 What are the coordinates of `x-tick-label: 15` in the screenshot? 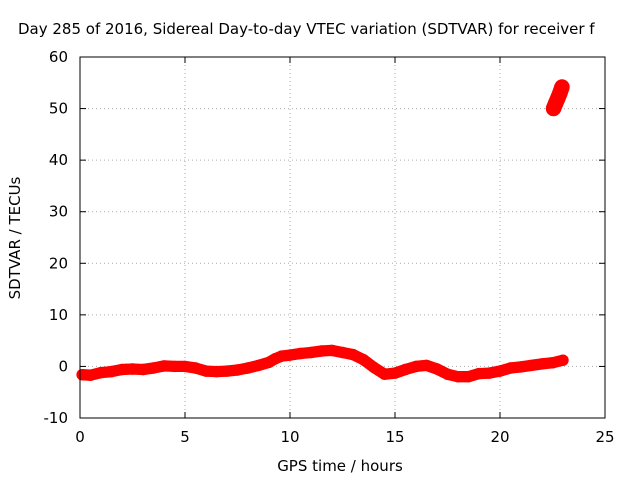 It's located at (394, 437).